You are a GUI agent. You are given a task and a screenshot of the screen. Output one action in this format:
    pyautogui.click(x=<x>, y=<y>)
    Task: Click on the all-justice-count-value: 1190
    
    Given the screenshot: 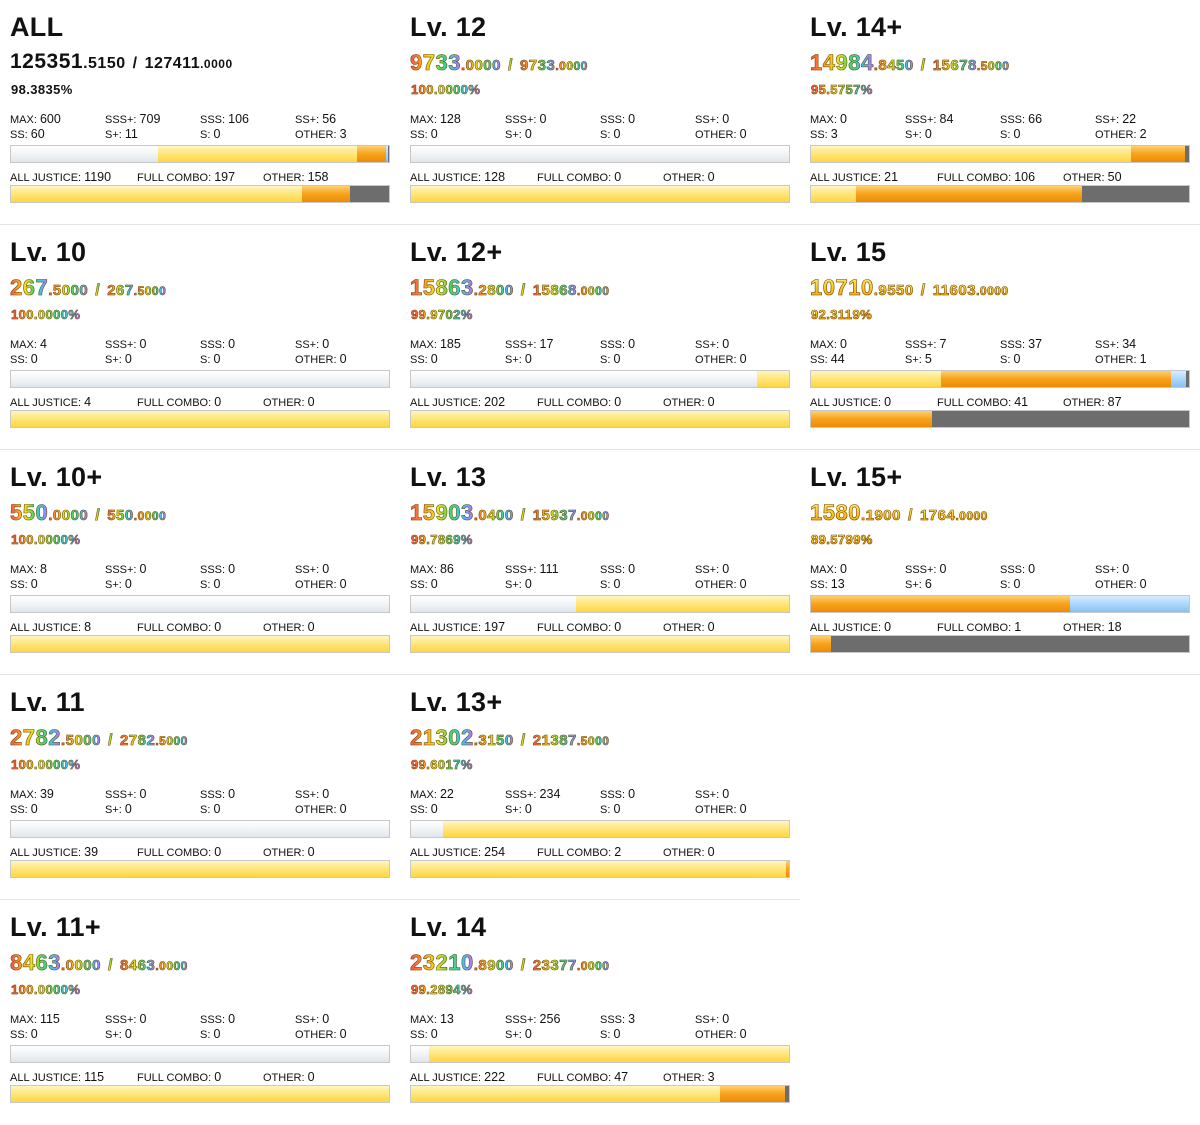 What is the action you would take?
    pyautogui.click(x=98, y=177)
    